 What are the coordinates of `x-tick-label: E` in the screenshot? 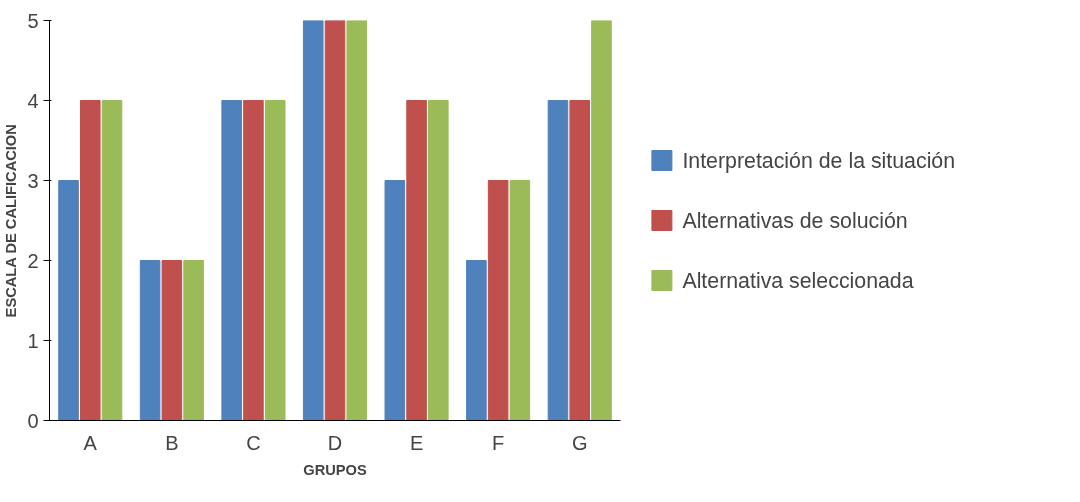 It's located at (416, 442).